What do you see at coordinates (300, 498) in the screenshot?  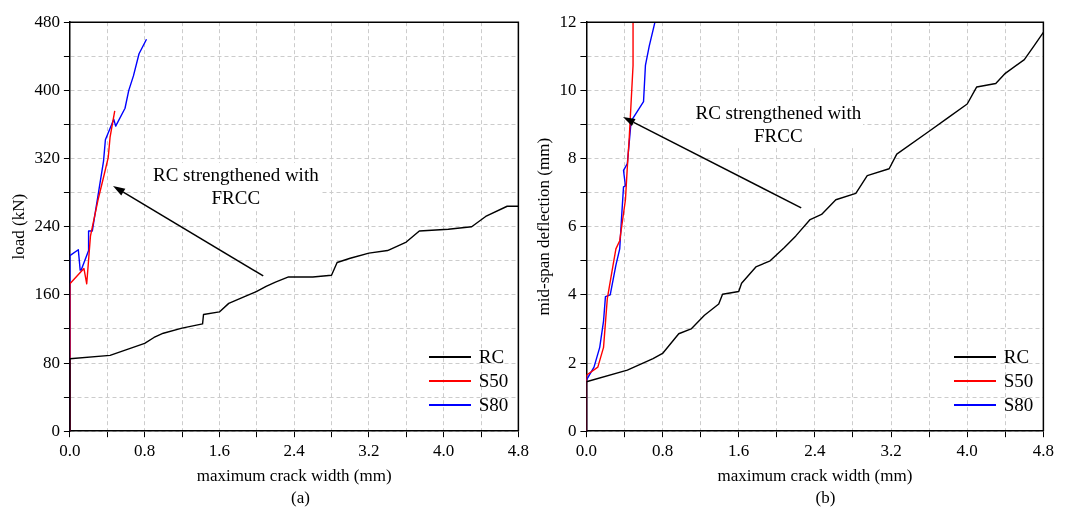 I see `text: (a)` at bounding box center [300, 498].